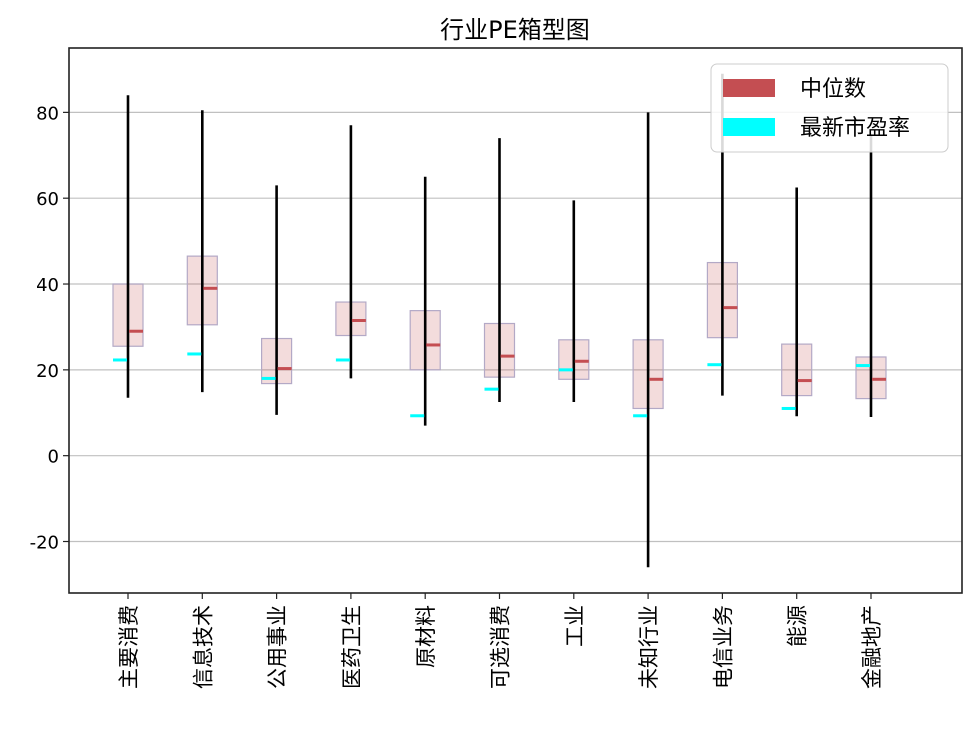 This screenshot has width=979, height=731. Describe the element at coordinates (872, 647) in the screenshot. I see `xtick-label: 金融地产` at that location.